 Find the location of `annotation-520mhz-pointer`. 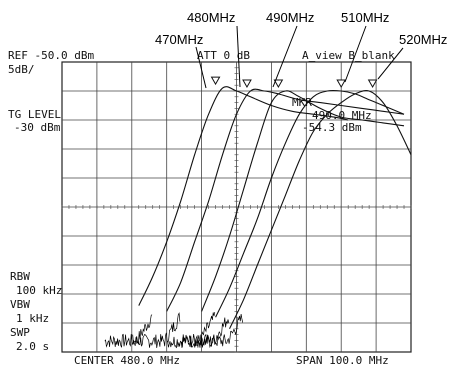

annotation-520mhz-pointer is located at coordinates (390, 63).